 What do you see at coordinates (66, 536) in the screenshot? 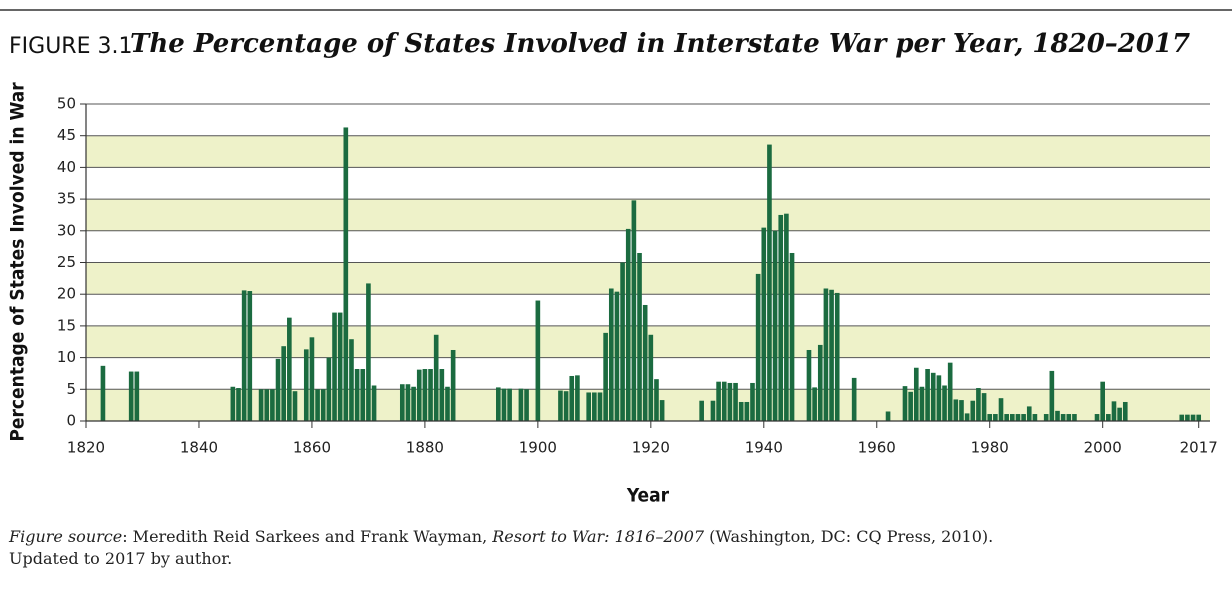
I see `source-label: Figure source` at bounding box center [66, 536].